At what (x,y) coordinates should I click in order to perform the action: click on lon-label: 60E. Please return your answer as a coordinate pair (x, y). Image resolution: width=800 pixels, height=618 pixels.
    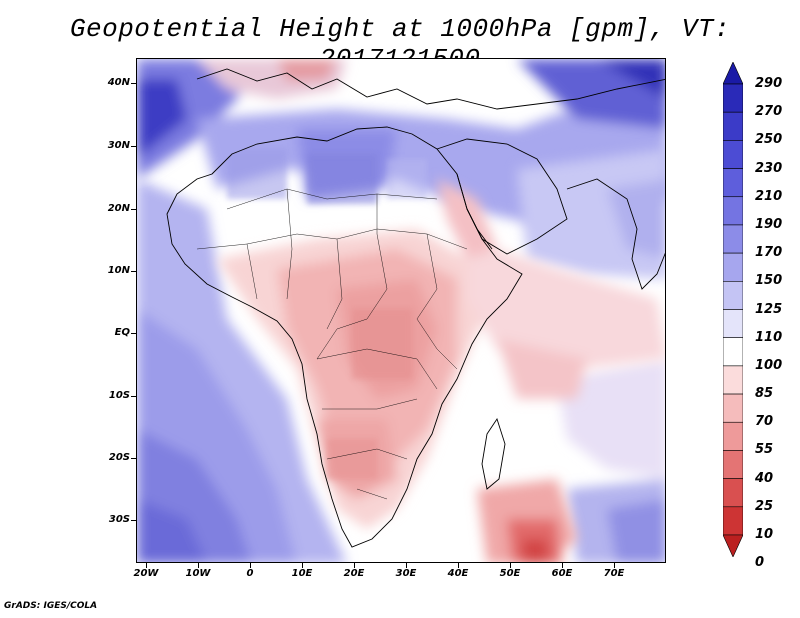
    Looking at the image, I should click on (562, 573).